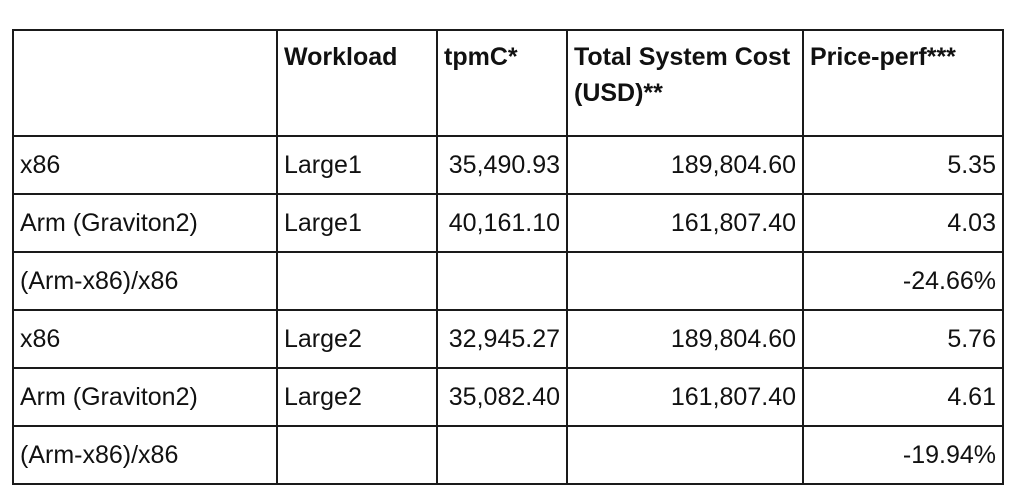  Describe the element at coordinates (903, 397) in the screenshot. I see `price-perf-cell: 4.61` at that location.